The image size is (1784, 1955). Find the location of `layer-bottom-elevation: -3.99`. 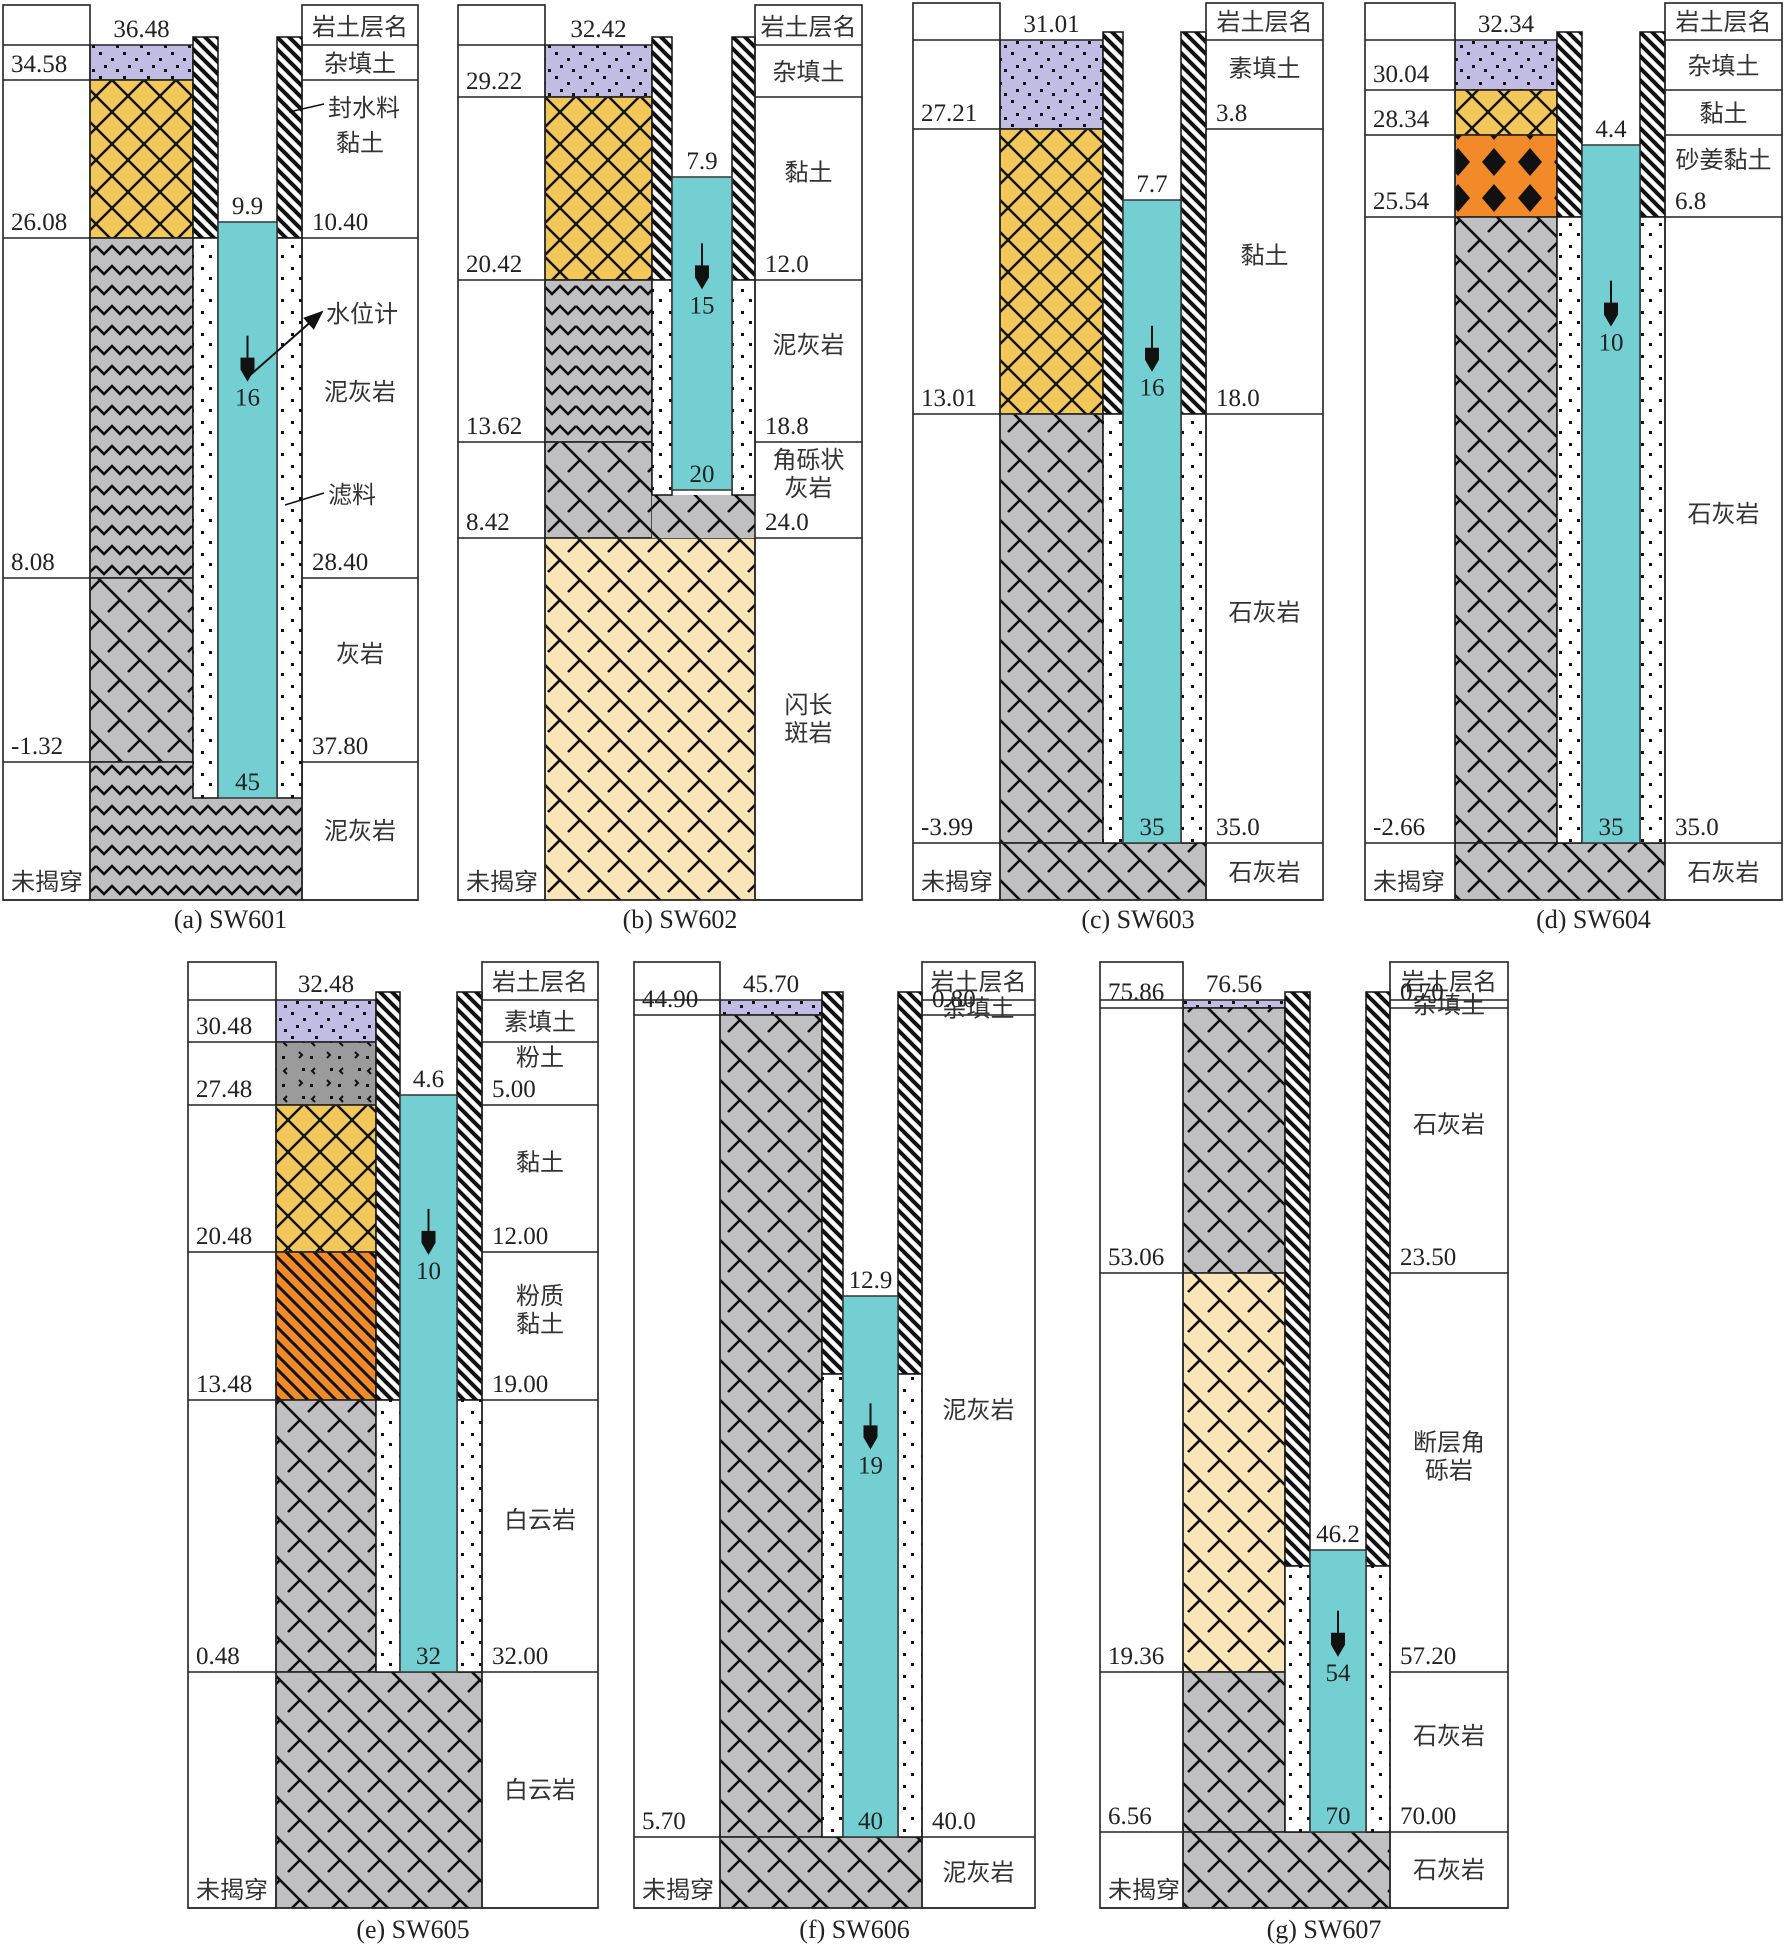

layer-bottom-elevation: -3.99 is located at coordinates (947, 827).